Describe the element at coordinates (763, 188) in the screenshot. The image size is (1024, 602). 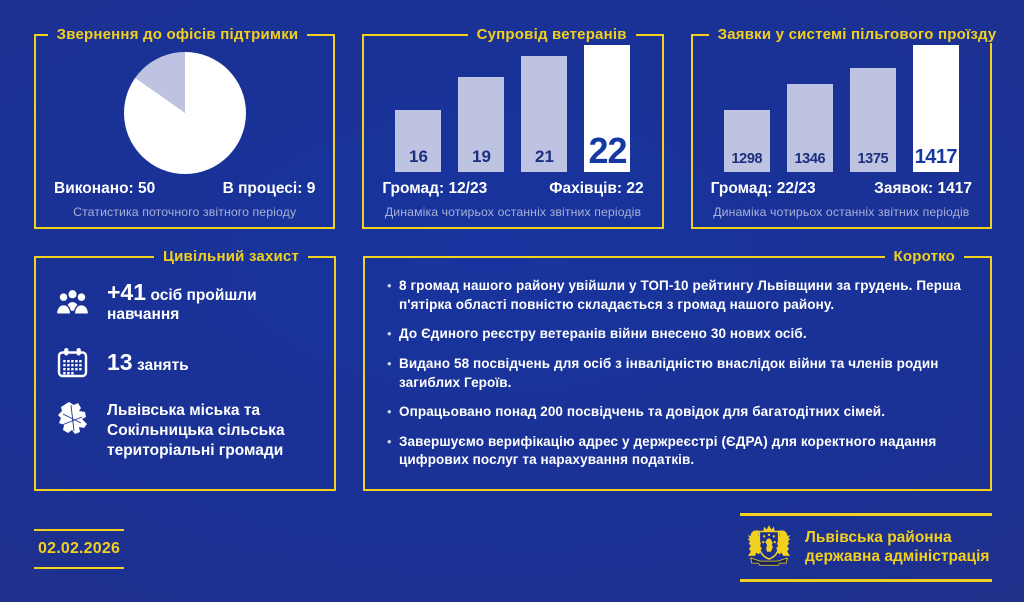
I see `transit-communities-label: Громад: 22/23` at that location.